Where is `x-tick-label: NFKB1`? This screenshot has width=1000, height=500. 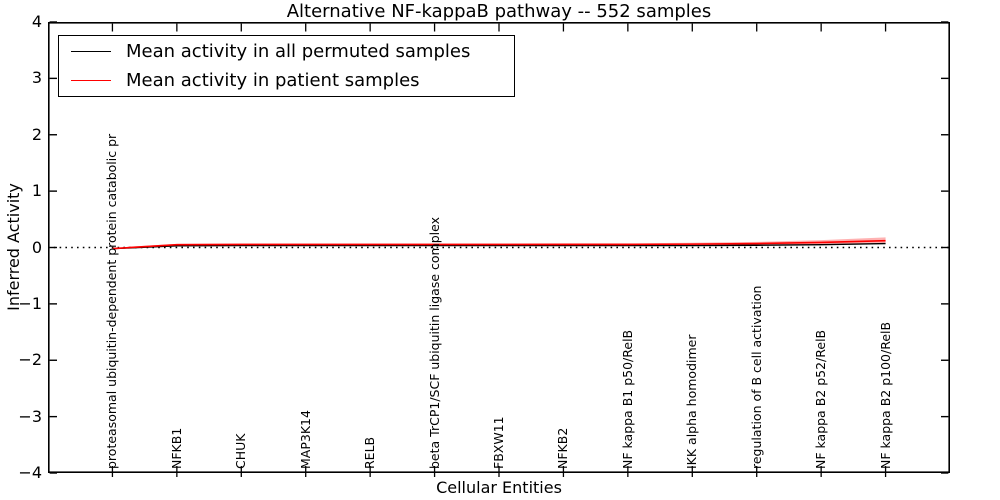 x-tick-label: NFKB1 is located at coordinates (176, 448).